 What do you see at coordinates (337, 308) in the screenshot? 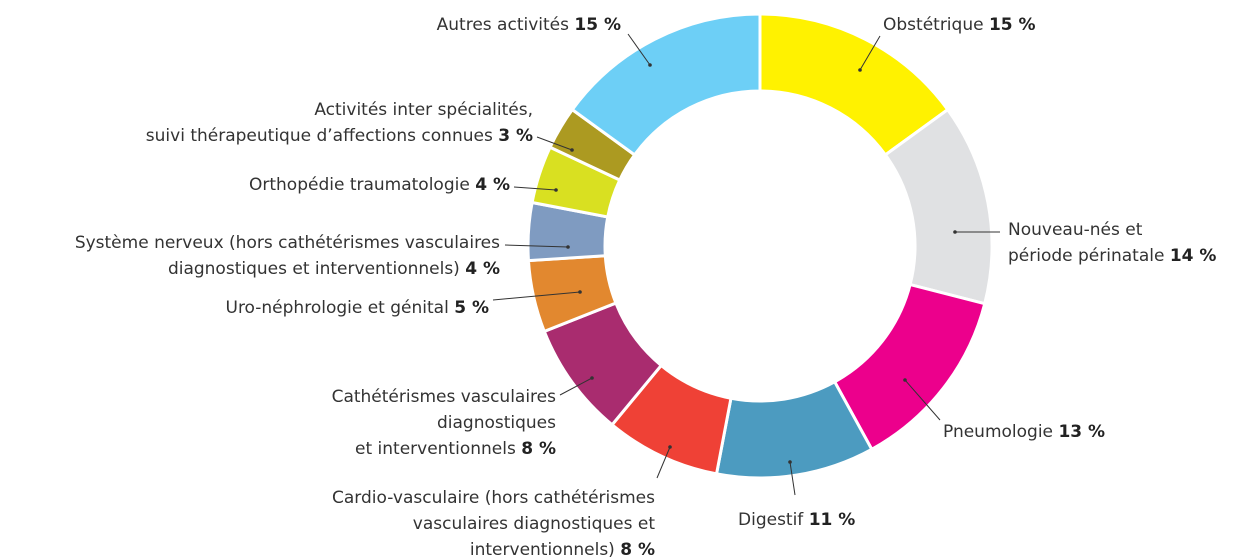
I see `category-name: Uro-néphrologie et génital` at bounding box center [337, 308].